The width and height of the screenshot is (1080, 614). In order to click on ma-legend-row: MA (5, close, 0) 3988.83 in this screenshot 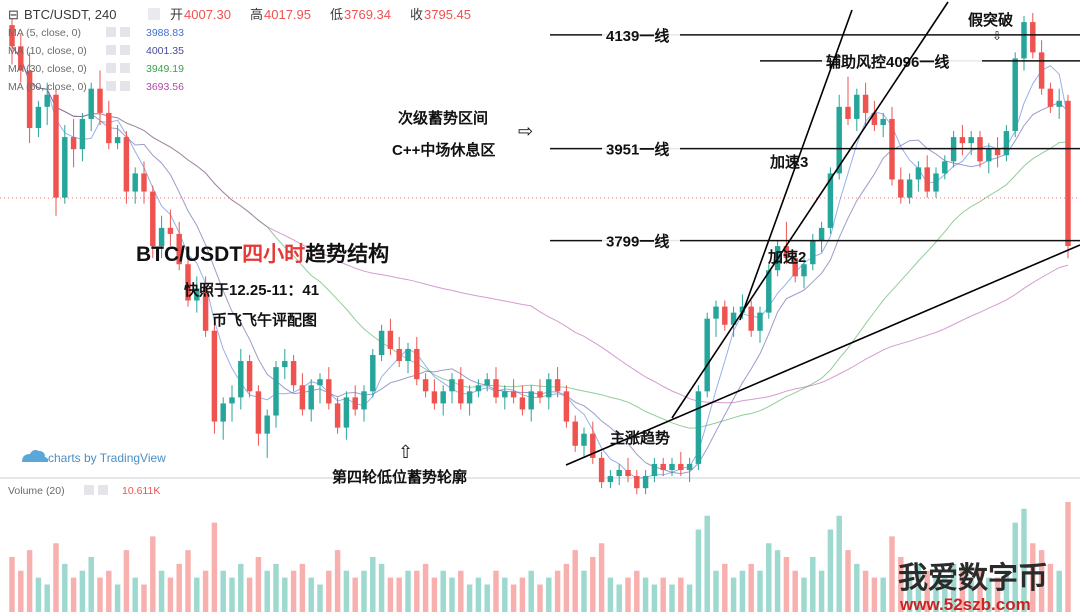, I will do `click(96, 33)`.